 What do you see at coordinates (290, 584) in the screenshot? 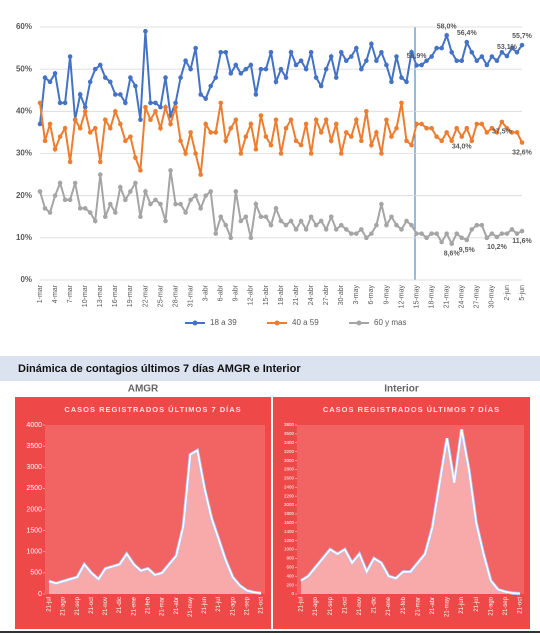
I see `y-tick-label: 200` at bounding box center [290, 584].